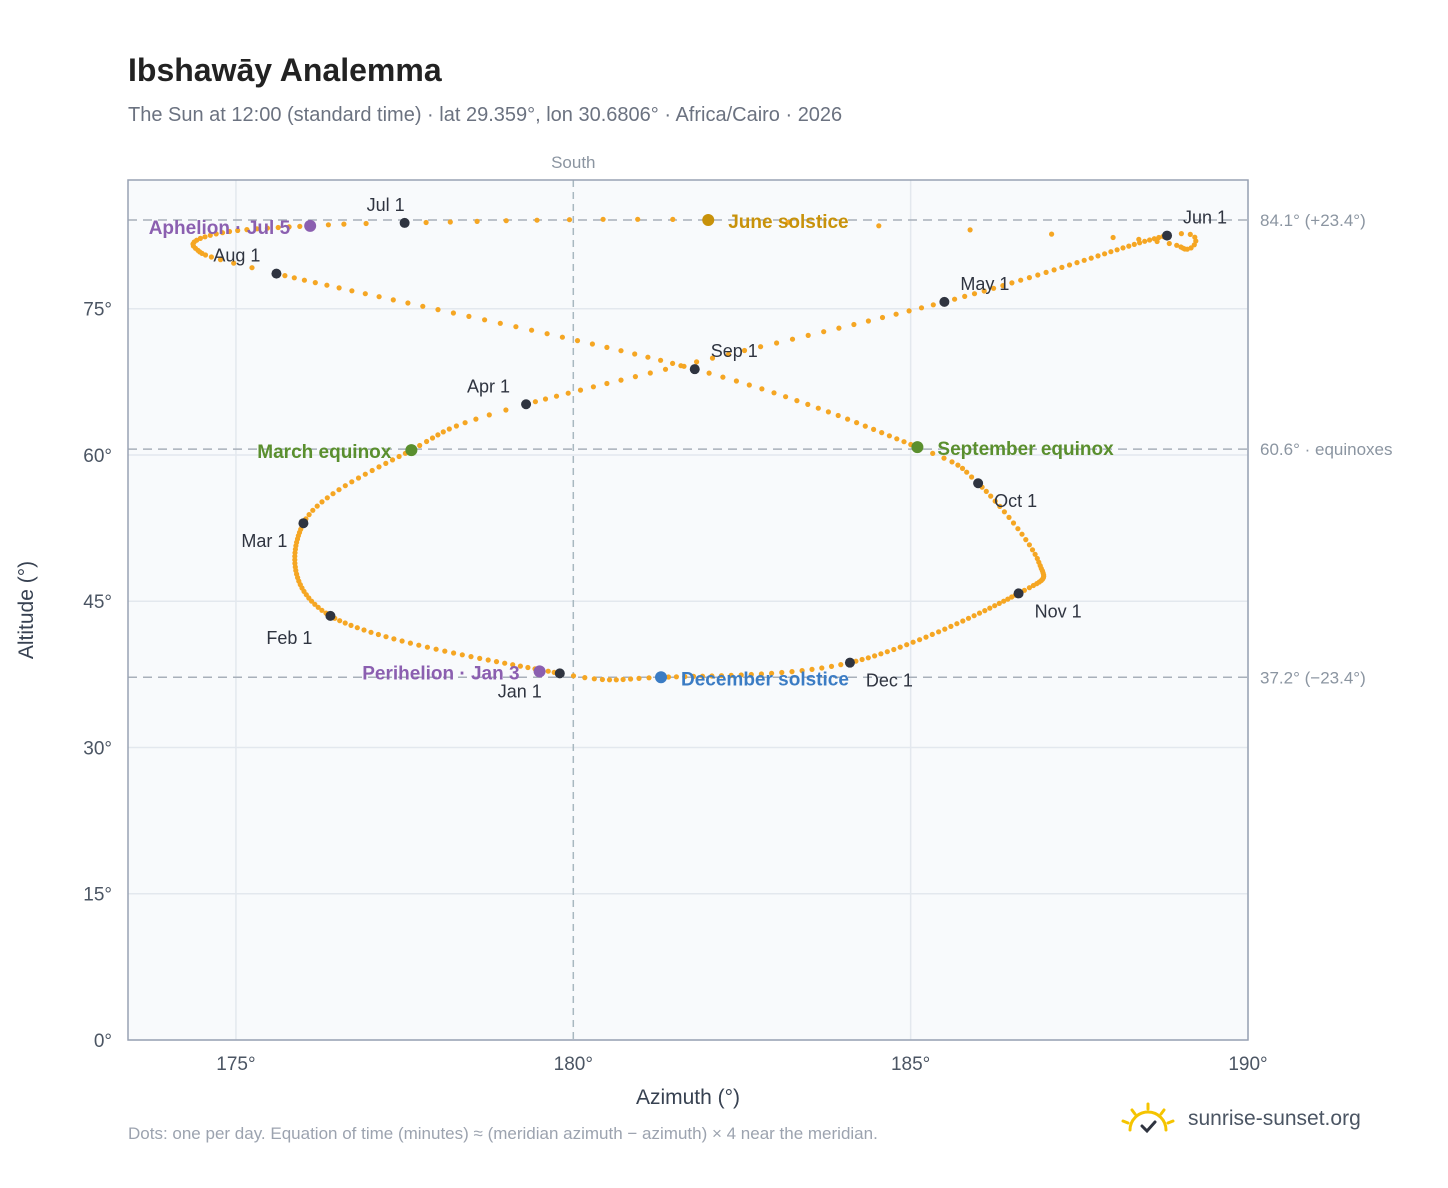 The height and width of the screenshot is (1188, 1448). I want to click on brand: sunrise-sunset.org, so click(1240, 1119).